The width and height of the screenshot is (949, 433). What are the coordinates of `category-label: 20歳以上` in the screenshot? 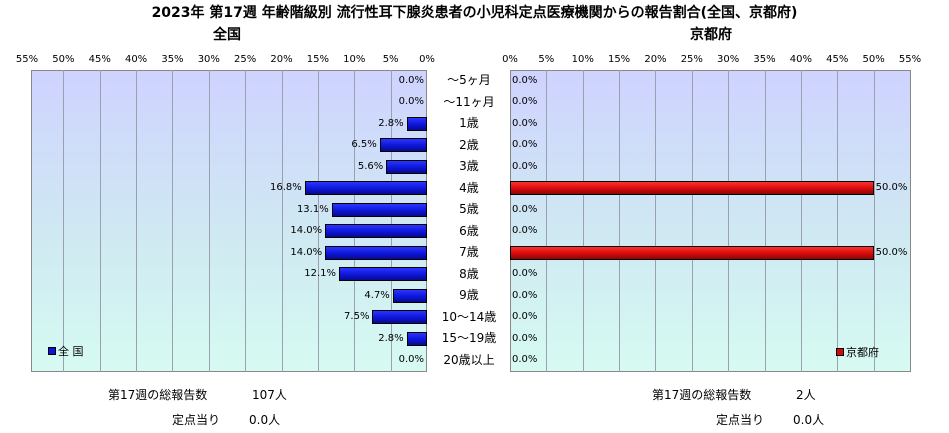 It's located at (469, 359).